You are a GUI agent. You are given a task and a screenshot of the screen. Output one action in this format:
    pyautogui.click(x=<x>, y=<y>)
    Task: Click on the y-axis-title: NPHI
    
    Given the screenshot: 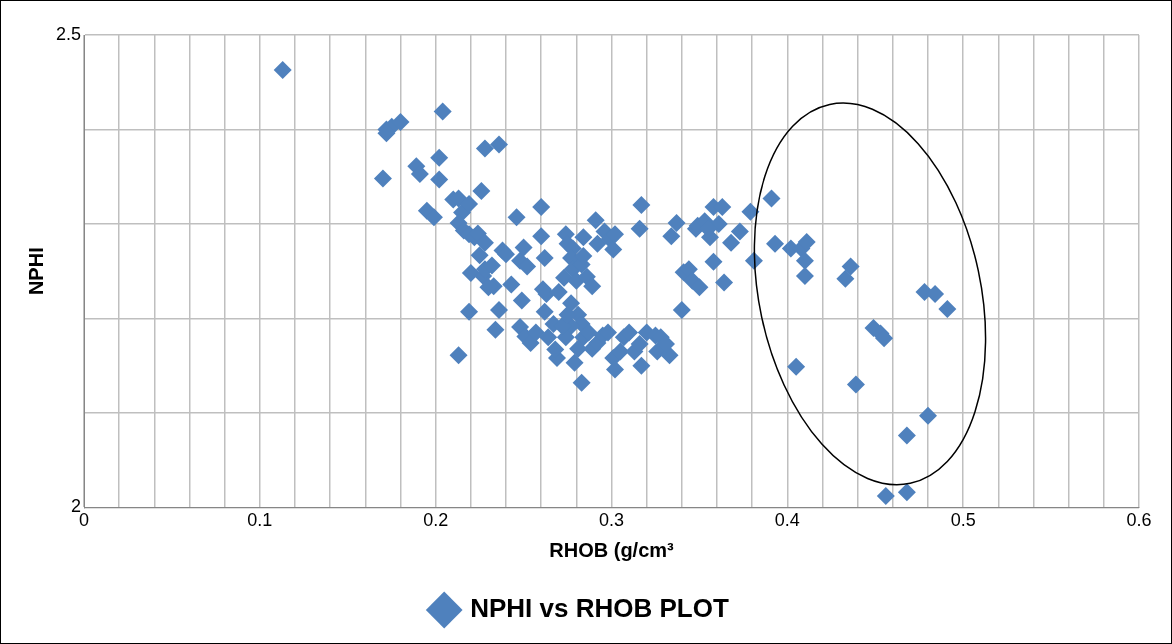 What is the action you would take?
    pyautogui.click(x=35, y=271)
    